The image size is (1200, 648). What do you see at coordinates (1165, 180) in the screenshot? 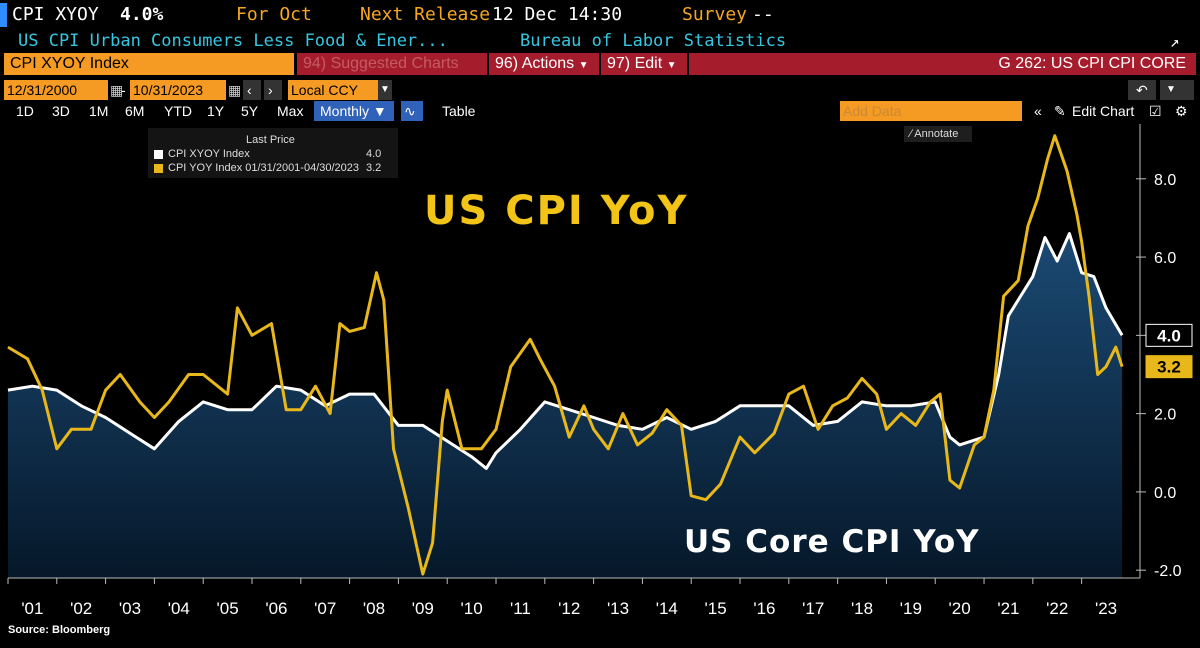
I see `y-tick-label: 8.0` at bounding box center [1165, 180].